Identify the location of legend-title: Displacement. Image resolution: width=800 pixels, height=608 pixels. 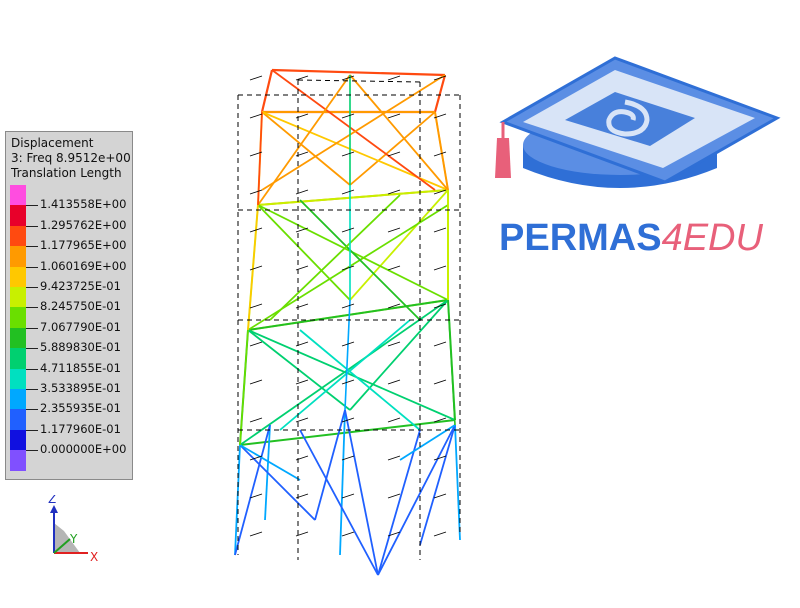
(52, 143).